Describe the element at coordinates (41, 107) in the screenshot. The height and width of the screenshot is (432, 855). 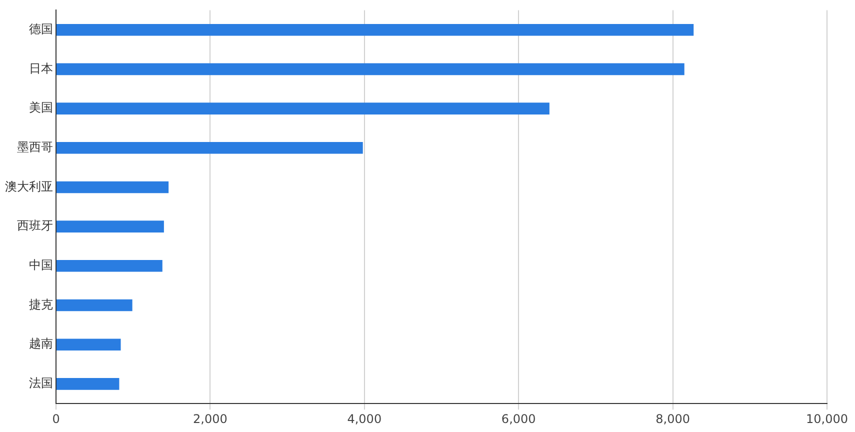
I see `y-tick-label: 美国` at that location.